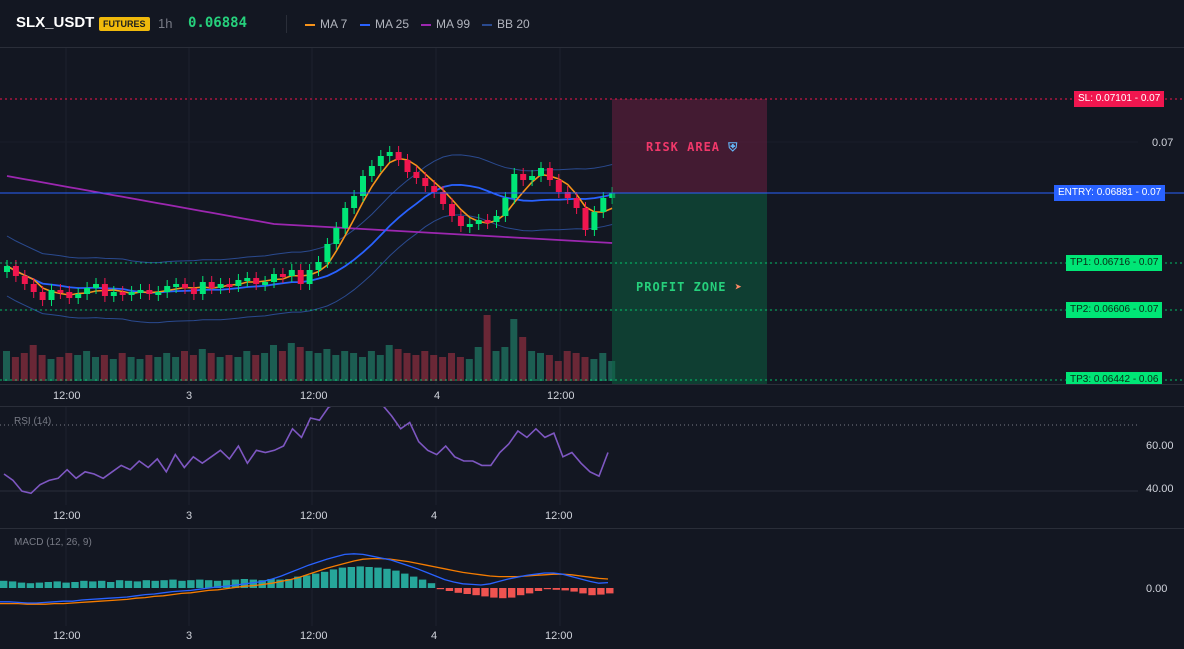 The image size is (1184, 649). What do you see at coordinates (55, 22) in the screenshot?
I see `symbol-name: SLX_USDT` at bounding box center [55, 22].